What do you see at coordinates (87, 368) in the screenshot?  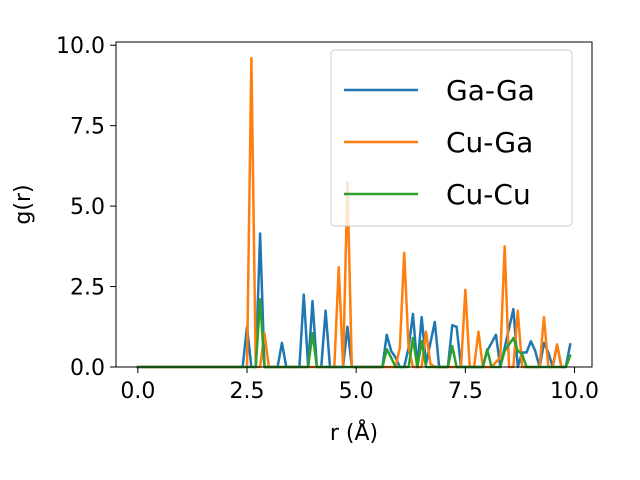 I see `y-tick-label: 0.0` at bounding box center [87, 368].